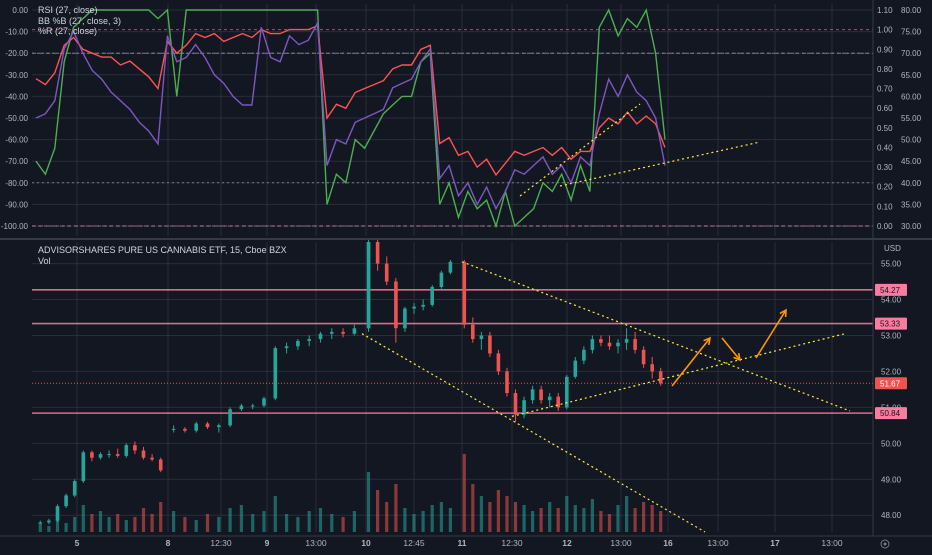  I want to click on right-axis-tick: 50.00, so click(911, 140).